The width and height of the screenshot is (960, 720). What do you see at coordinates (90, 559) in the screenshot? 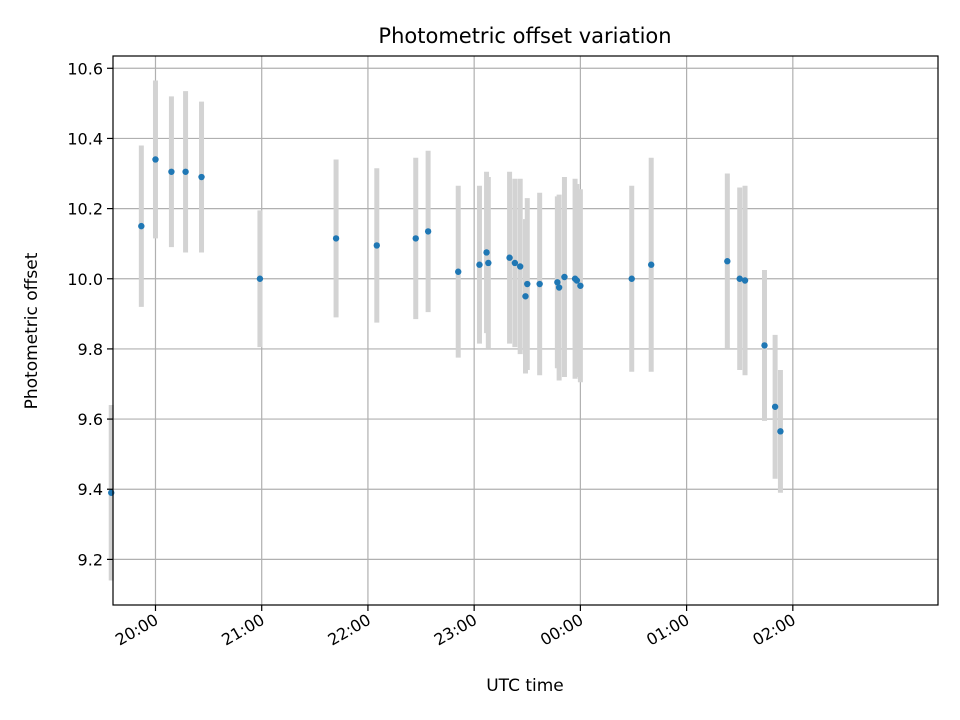
I see `y-tick-label: 9.2` at bounding box center [90, 559].